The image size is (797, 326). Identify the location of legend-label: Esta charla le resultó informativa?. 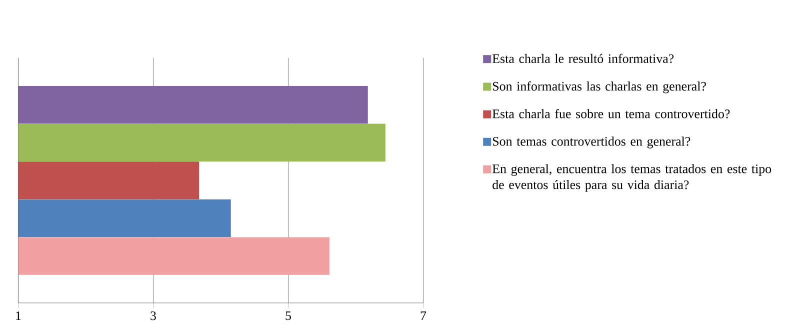
(583, 59).